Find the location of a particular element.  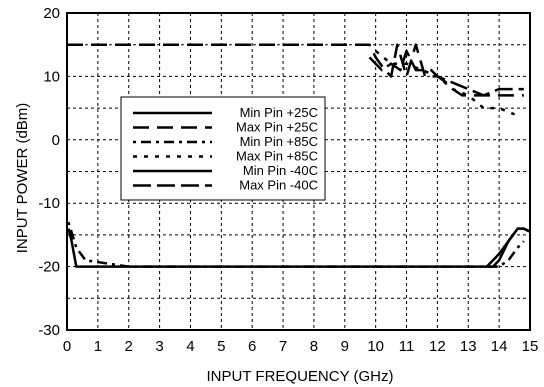

legend-label: Min Pin -40C is located at coordinates (280, 170).